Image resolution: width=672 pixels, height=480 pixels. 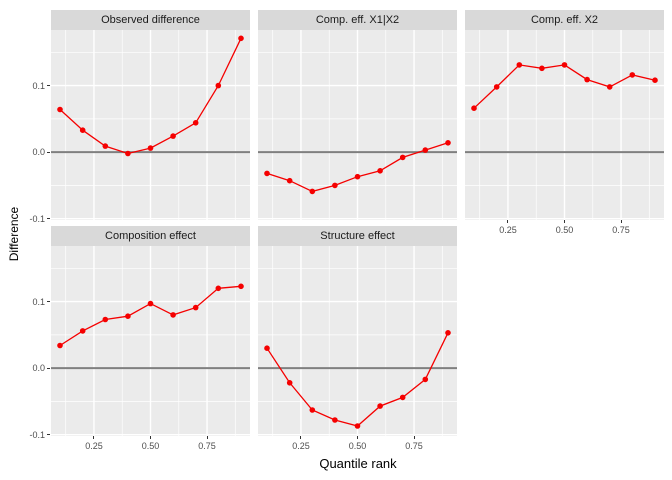 I want to click on facet-strip-label: Comp. eff. X2, so click(x=564, y=20).